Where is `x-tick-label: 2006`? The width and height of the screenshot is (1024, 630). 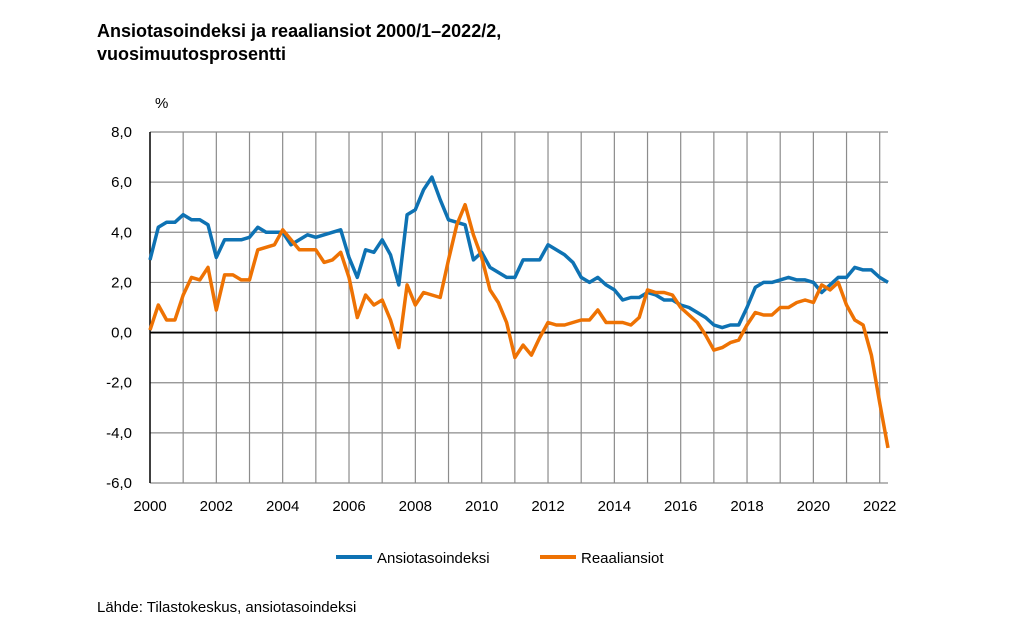 x-tick-label: 2006 is located at coordinates (348, 506).